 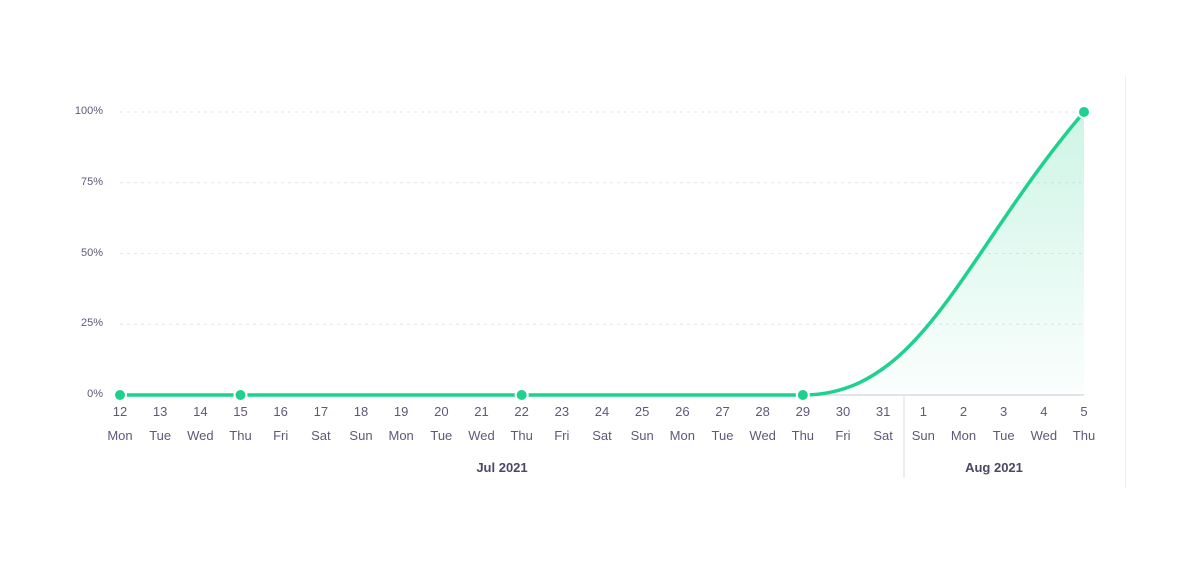 What do you see at coordinates (602, 411) in the screenshot?
I see `x-tick-day: 24` at bounding box center [602, 411].